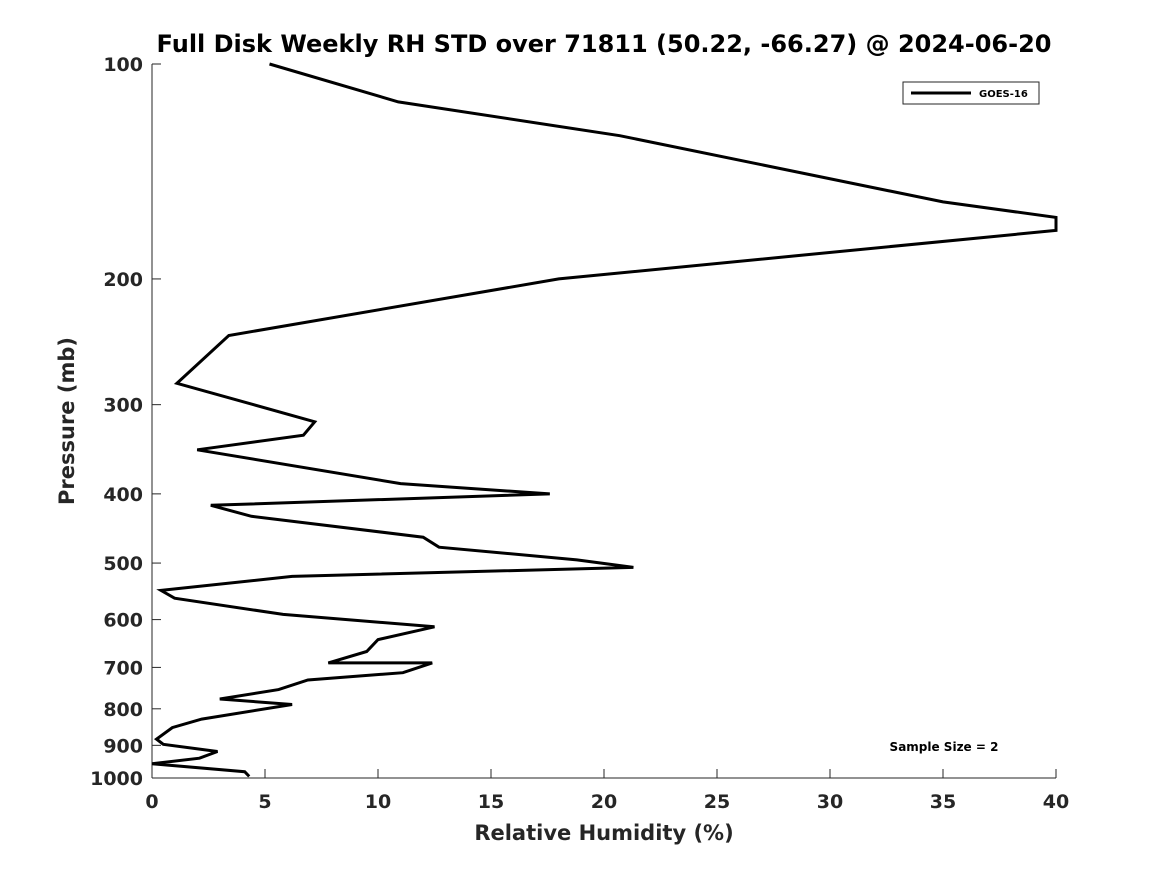 Image resolution: width=1167 pixels, height=875 pixels. What do you see at coordinates (123, 746) in the screenshot?
I see `y-tick-label: 900` at bounding box center [123, 746].